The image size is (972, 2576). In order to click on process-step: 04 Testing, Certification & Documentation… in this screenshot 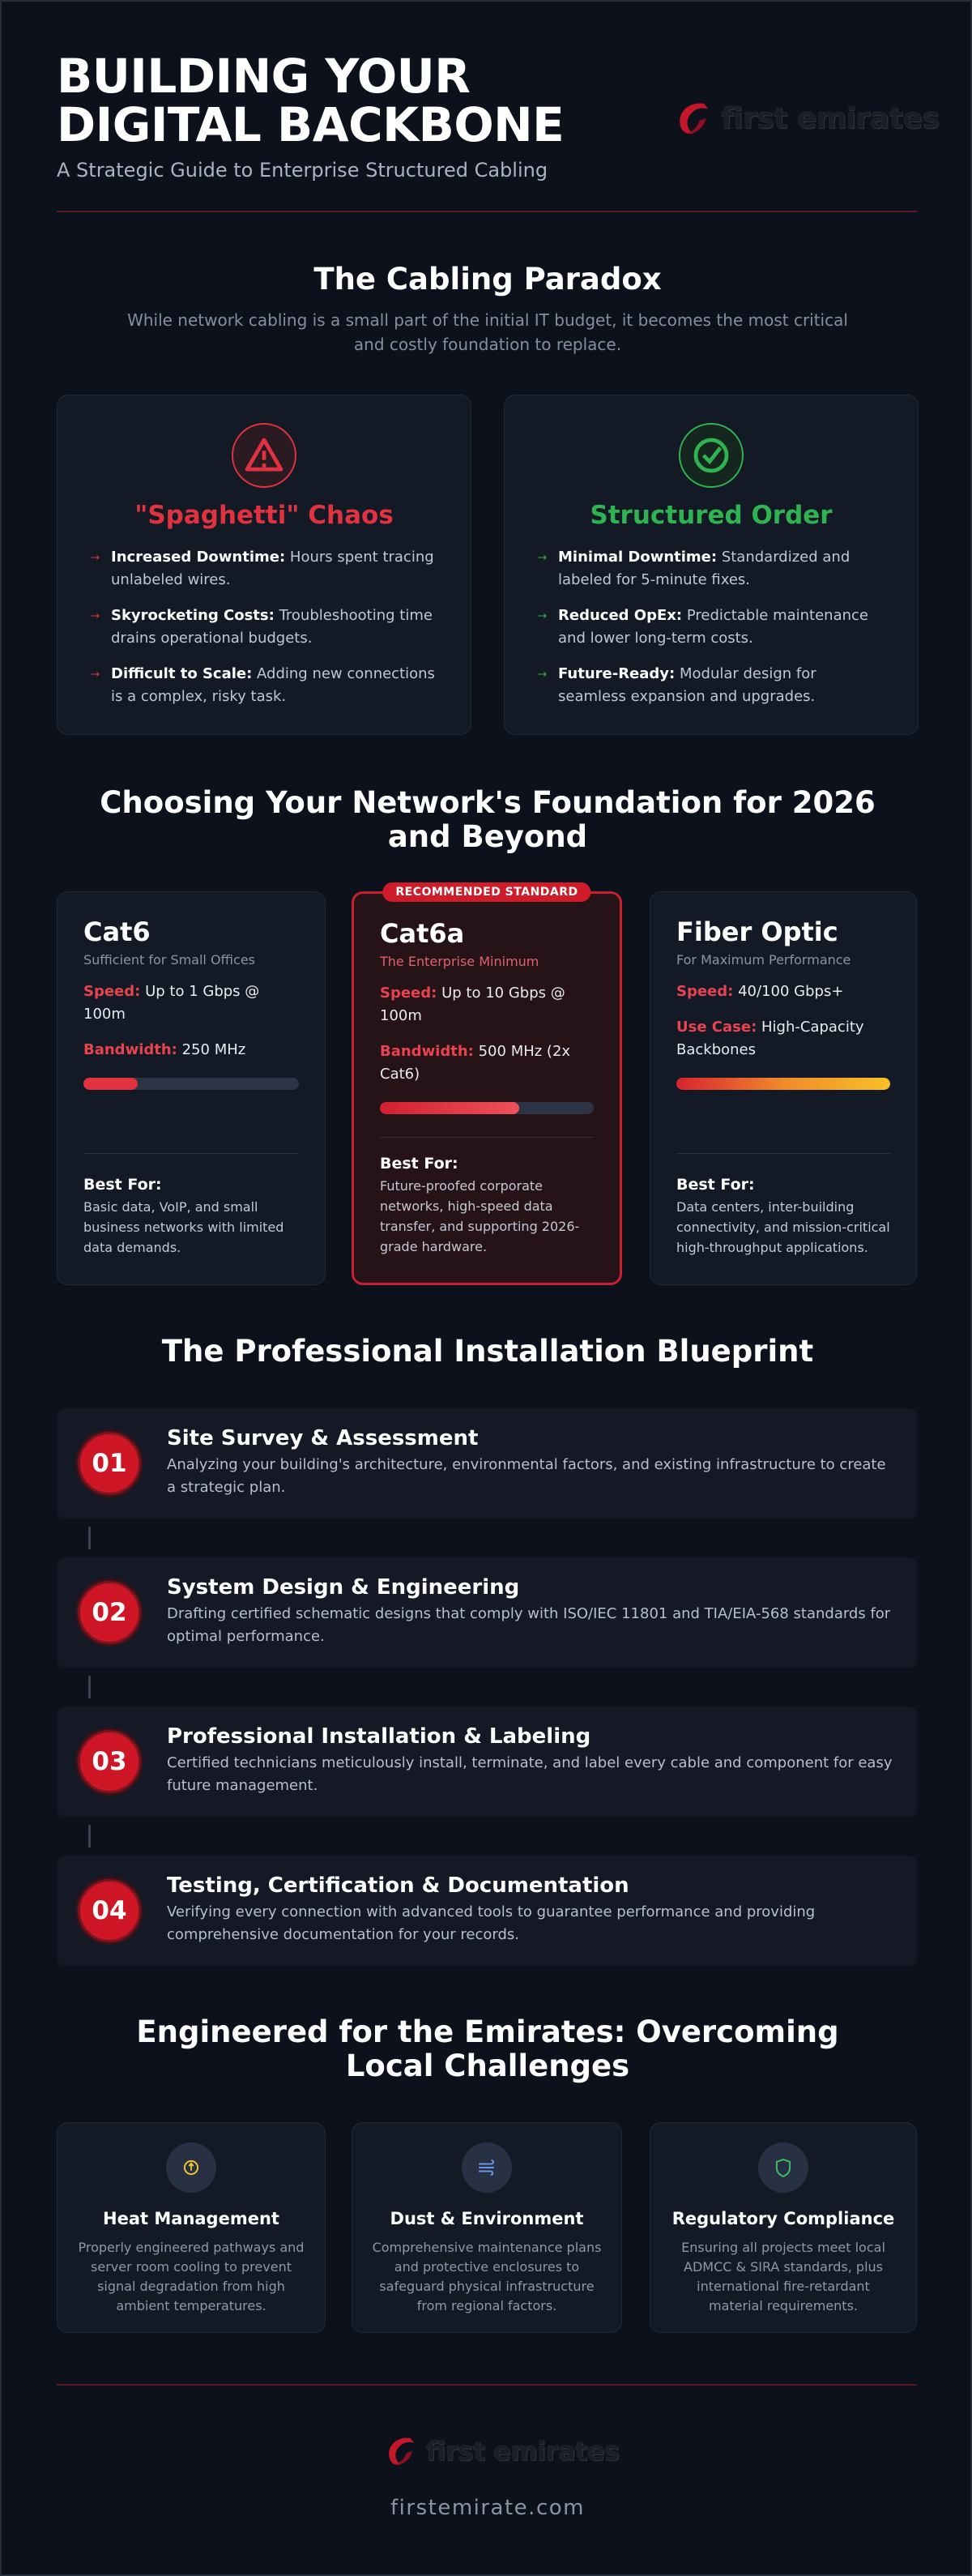, I will do `click(487, 1911)`.